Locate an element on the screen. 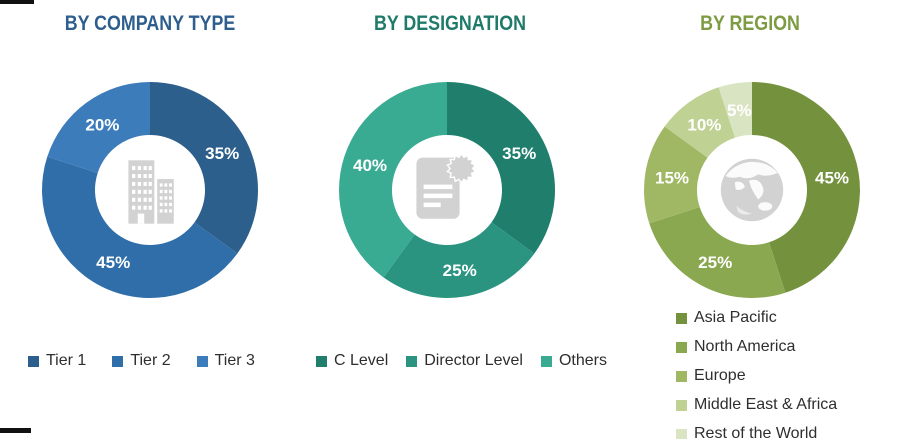 Image resolution: width=900 pixels, height=439 pixels. donut-slice-north-america is located at coordinates (717, 252).